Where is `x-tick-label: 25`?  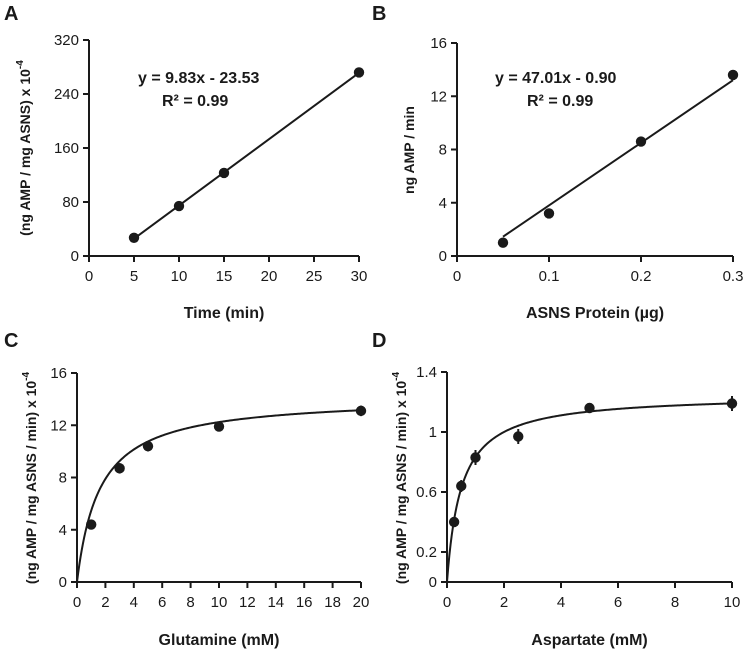
x-tick-label: 25 is located at coordinates (314, 276).